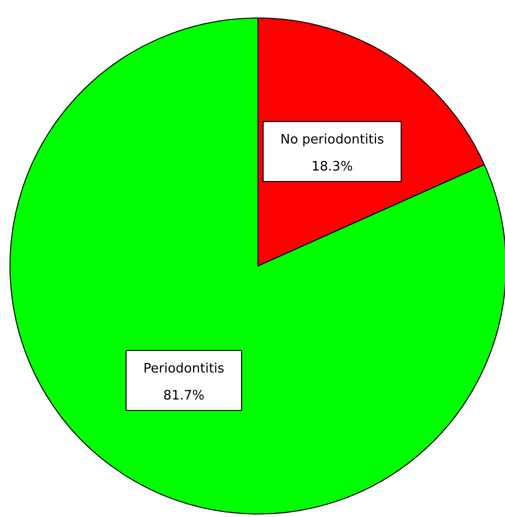  Describe the element at coordinates (184, 368) in the screenshot. I see `slice-label: Periodontitis` at that location.